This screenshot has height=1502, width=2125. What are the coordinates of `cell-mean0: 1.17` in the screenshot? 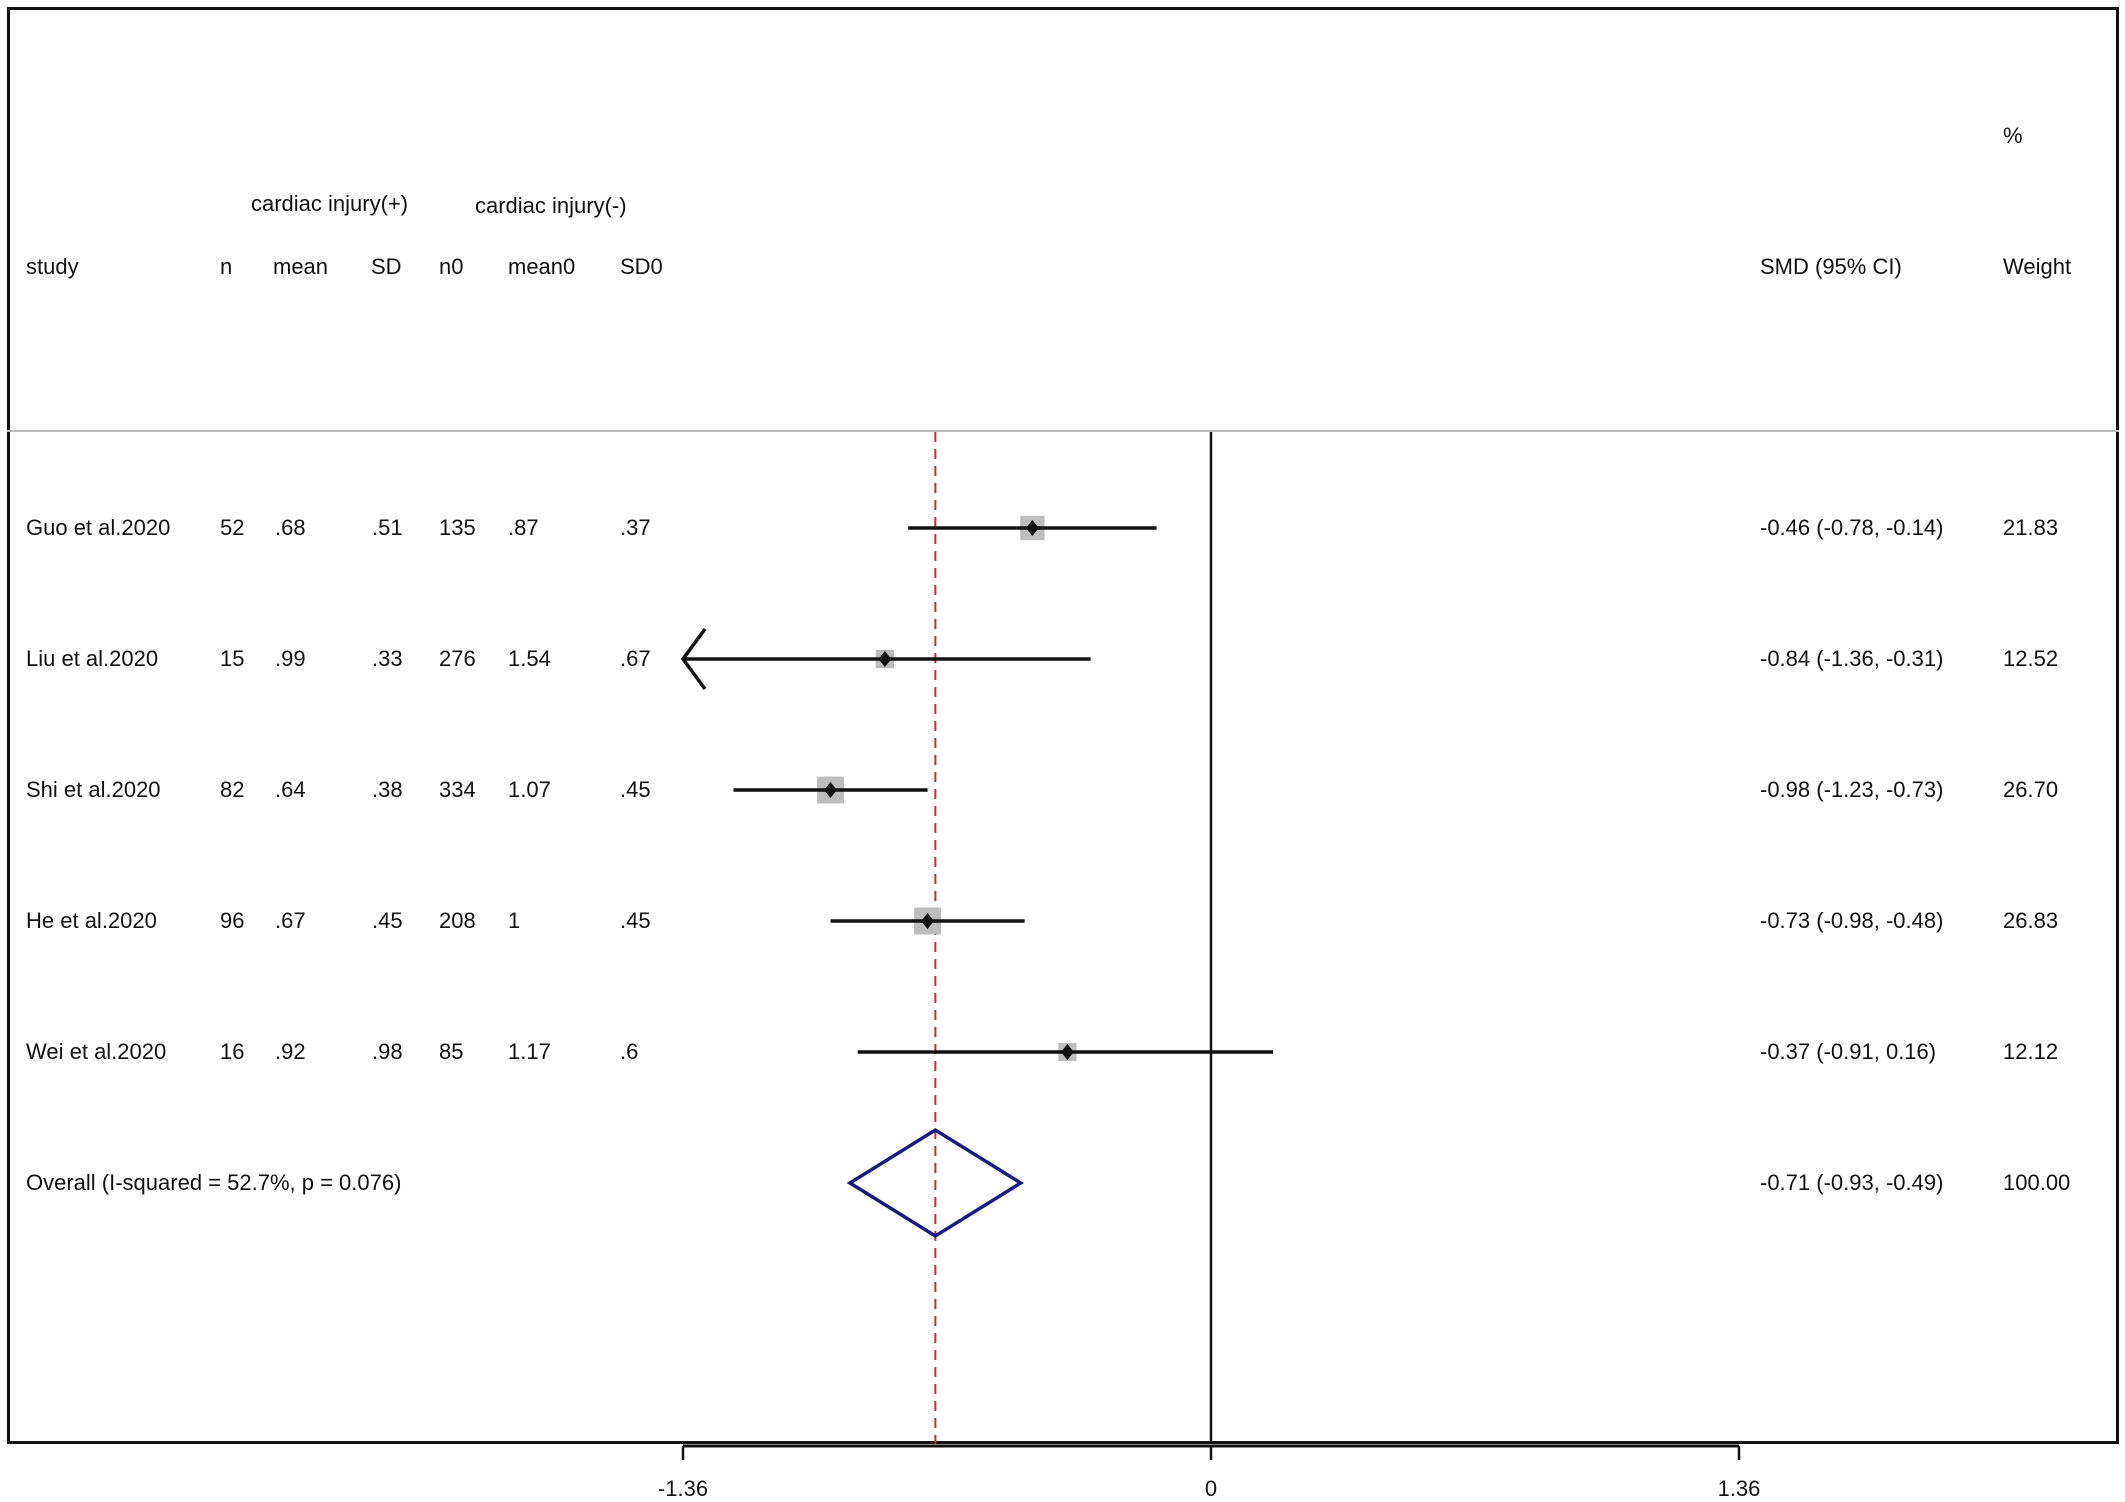 It's located at (529, 1051).